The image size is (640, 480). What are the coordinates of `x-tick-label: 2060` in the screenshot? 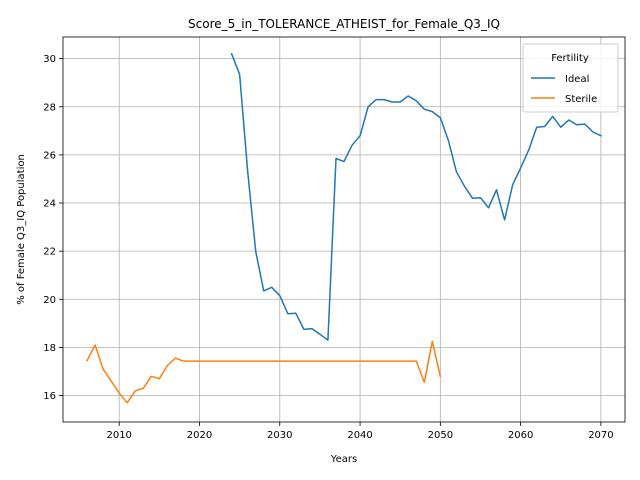 It's located at (520, 435).